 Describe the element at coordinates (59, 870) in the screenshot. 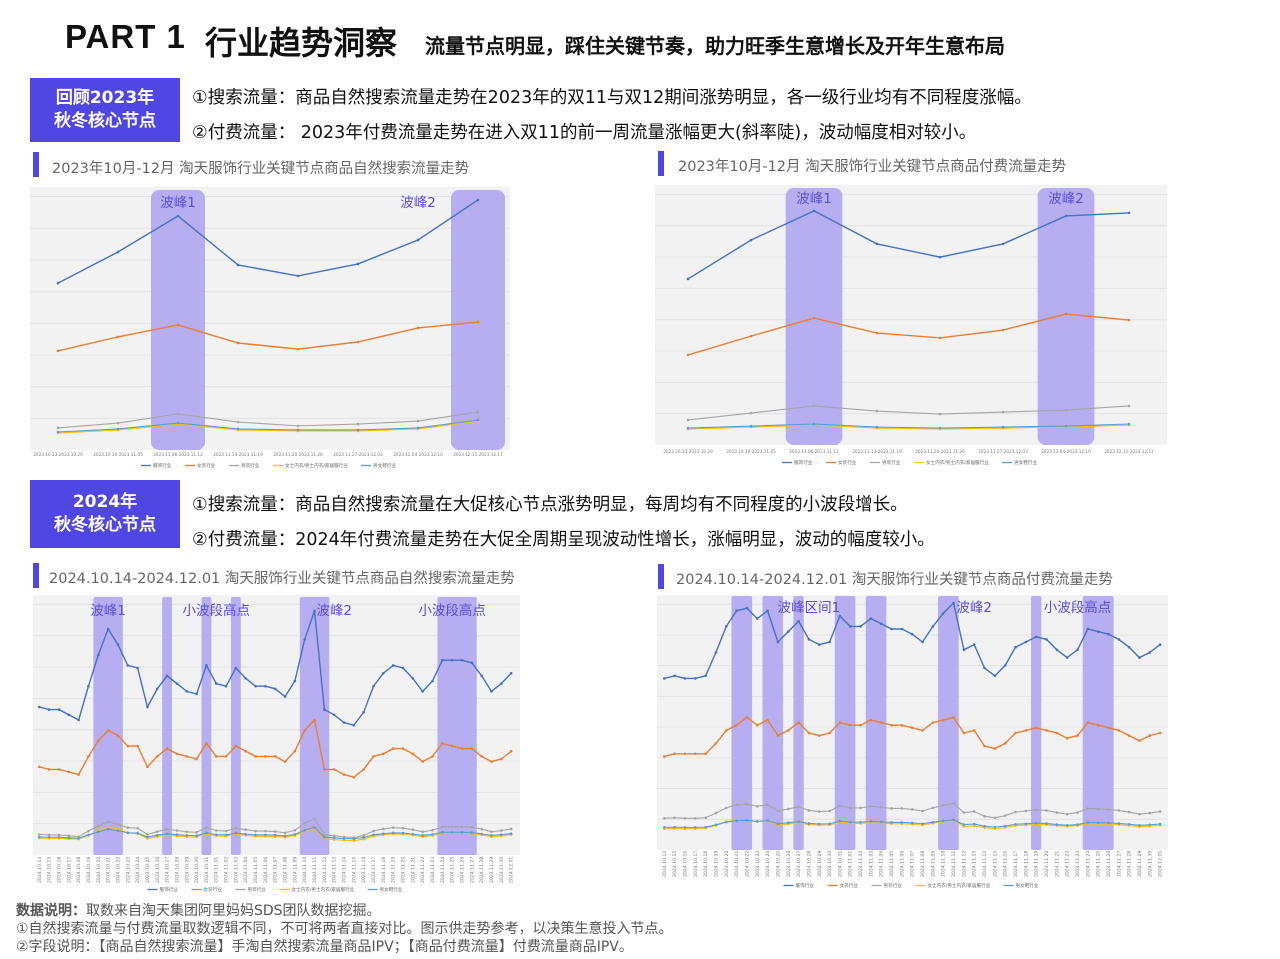

I see `x-tick-label: 2024.10.16` at that location.